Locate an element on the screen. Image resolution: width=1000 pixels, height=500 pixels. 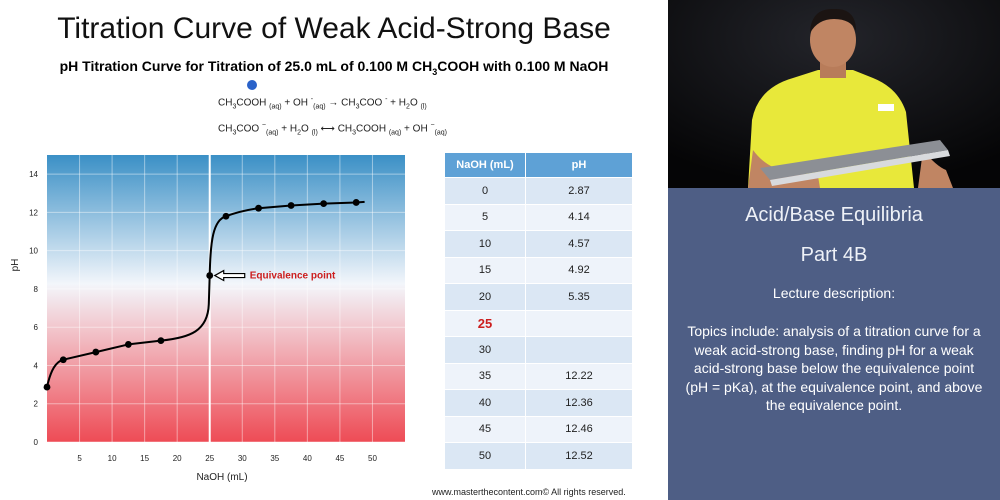
lecture-title: Acid/Base Equilibria is located at coordinates (834, 215).